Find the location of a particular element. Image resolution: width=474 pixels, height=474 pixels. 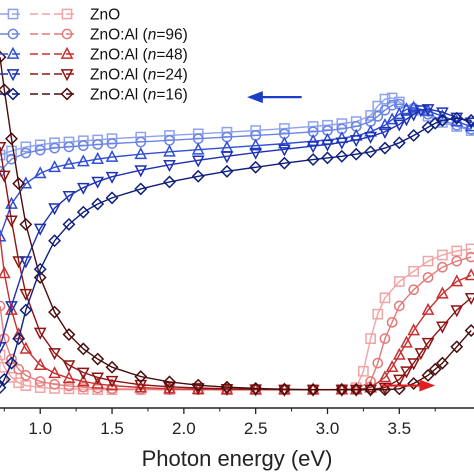

legend-label: ZnO:Al (n=96) is located at coordinates (139, 35).